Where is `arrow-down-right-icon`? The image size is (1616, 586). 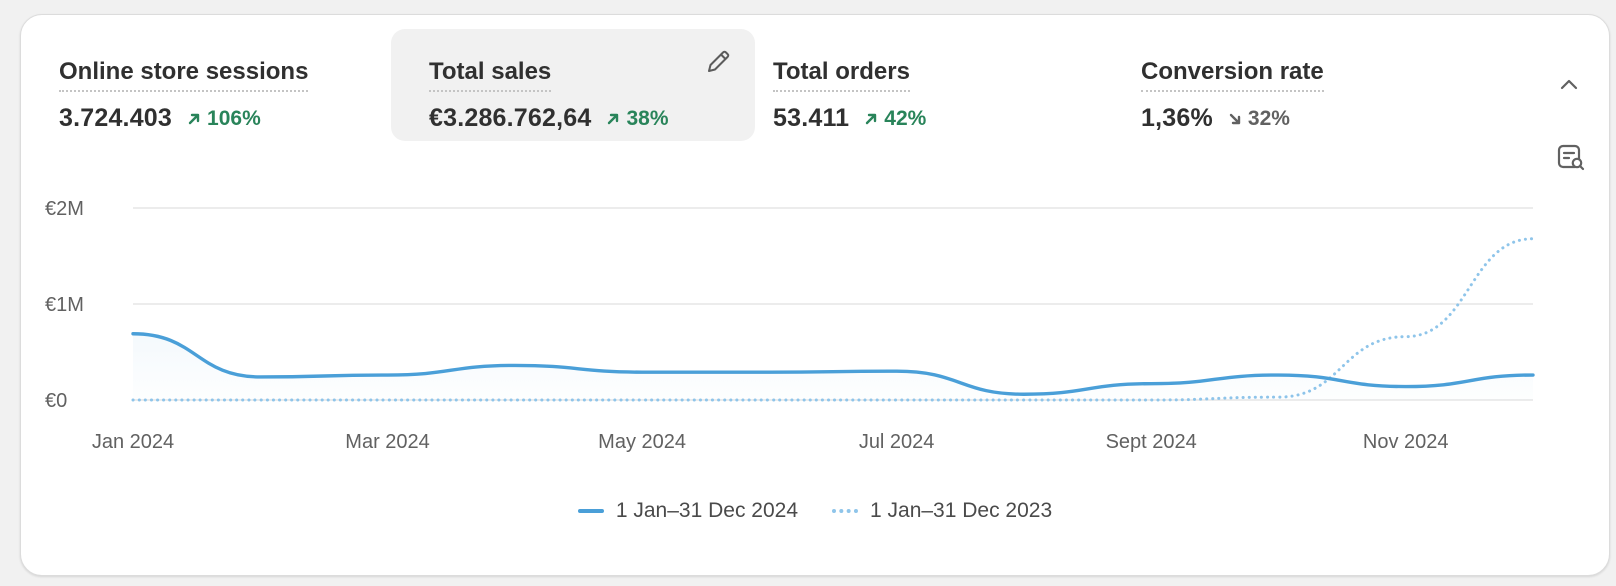
arrow-down-right-icon is located at coordinates (1235, 119).